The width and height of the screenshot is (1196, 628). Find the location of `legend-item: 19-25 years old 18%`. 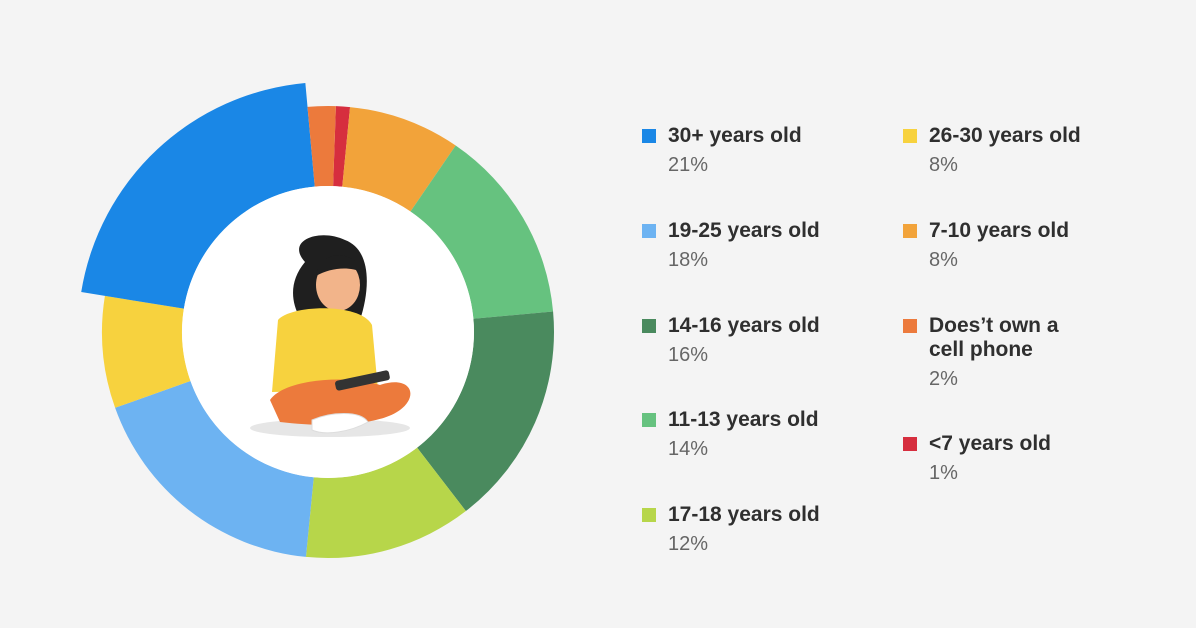

legend-item: 19-25 years old 18% is located at coordinates (745, 245).